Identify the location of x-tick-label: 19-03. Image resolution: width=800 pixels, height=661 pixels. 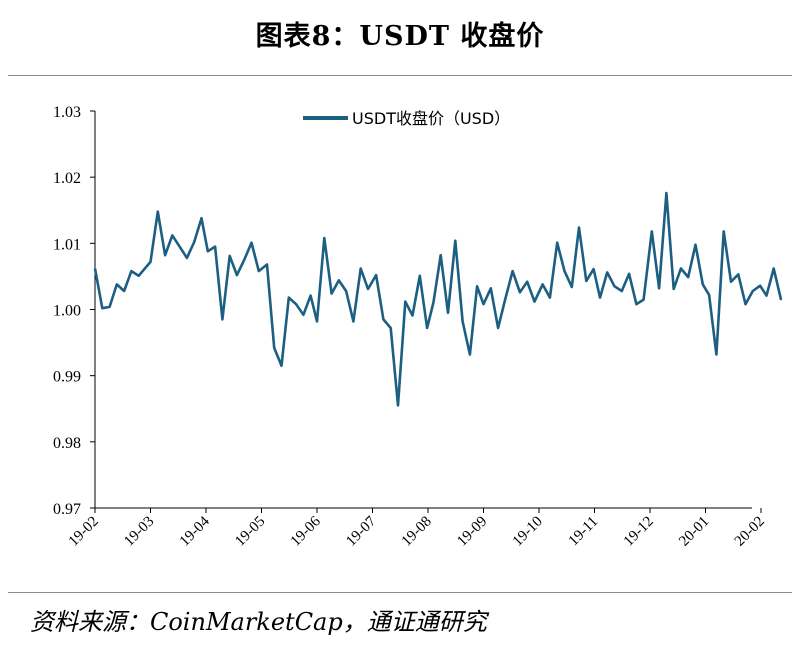
(139, 532).